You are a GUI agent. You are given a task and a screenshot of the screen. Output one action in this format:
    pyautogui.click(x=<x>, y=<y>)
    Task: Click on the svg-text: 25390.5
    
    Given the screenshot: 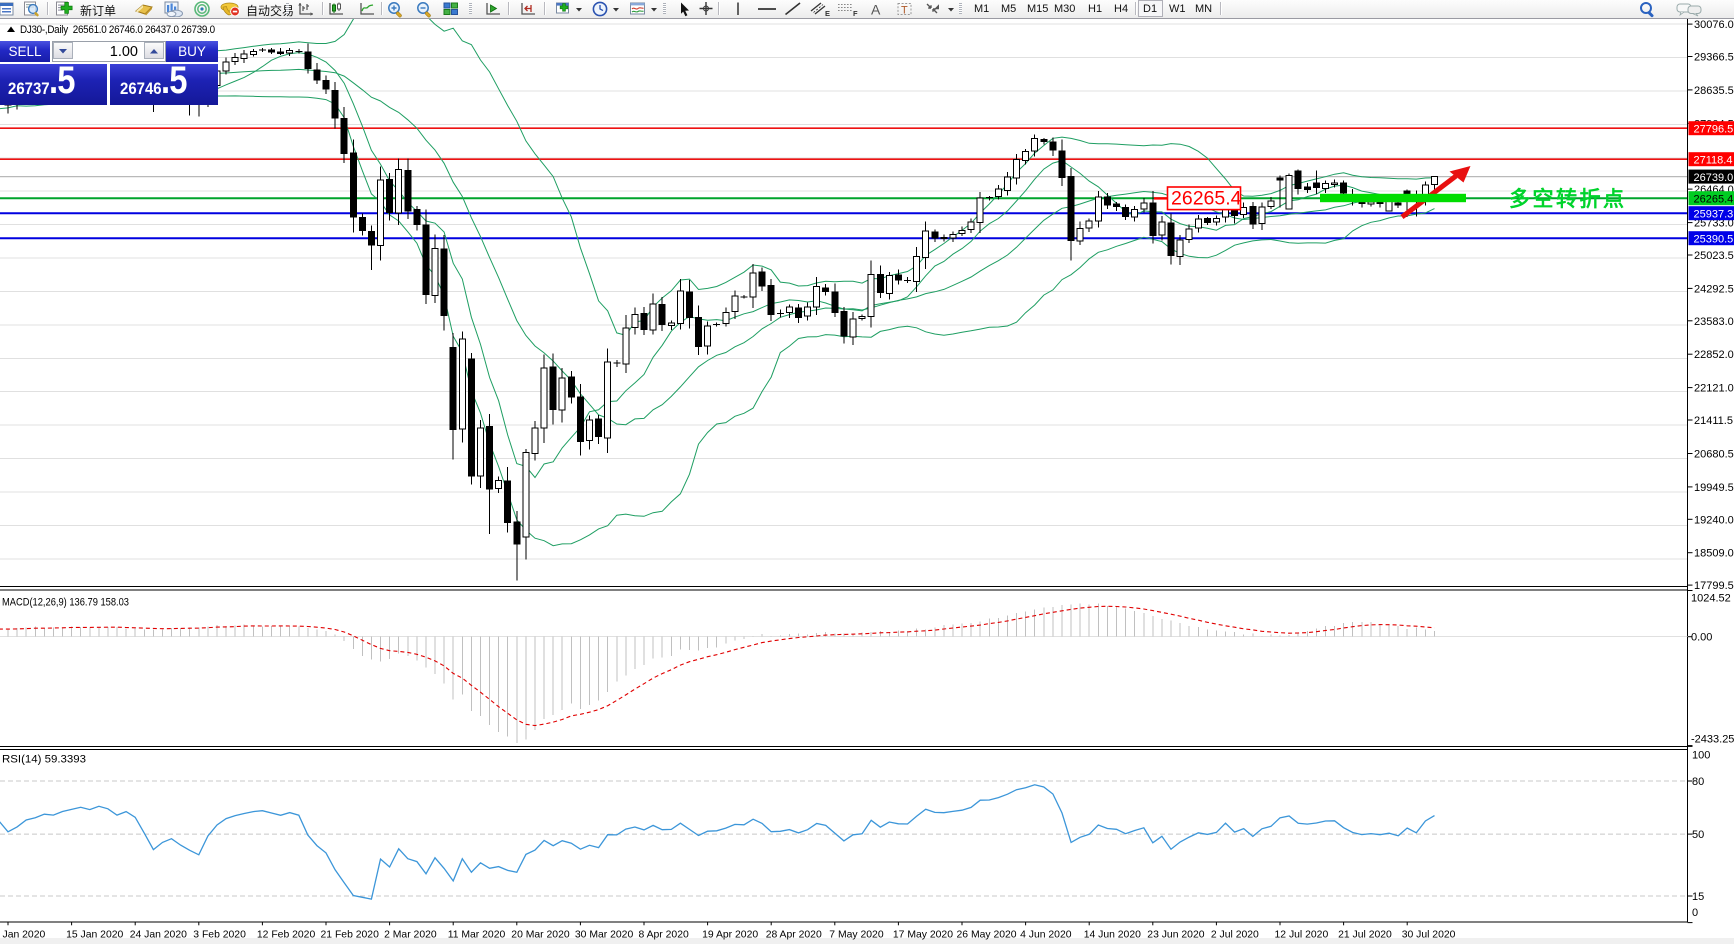 What is the action you would take?
    pyautogui.click(x=1714, y=239)
    